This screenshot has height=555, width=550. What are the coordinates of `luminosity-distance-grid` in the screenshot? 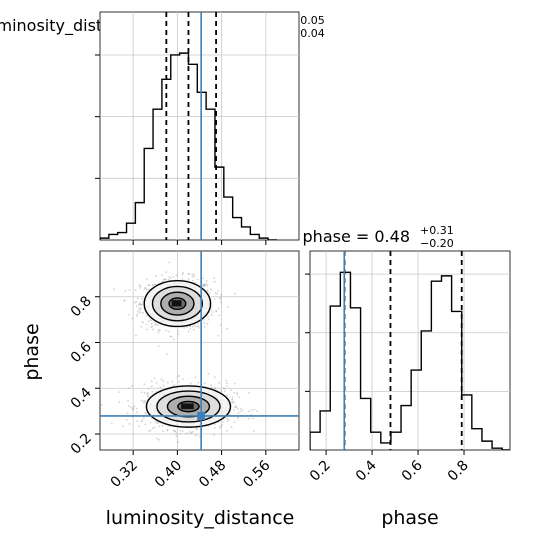 It's located at (199, 126).